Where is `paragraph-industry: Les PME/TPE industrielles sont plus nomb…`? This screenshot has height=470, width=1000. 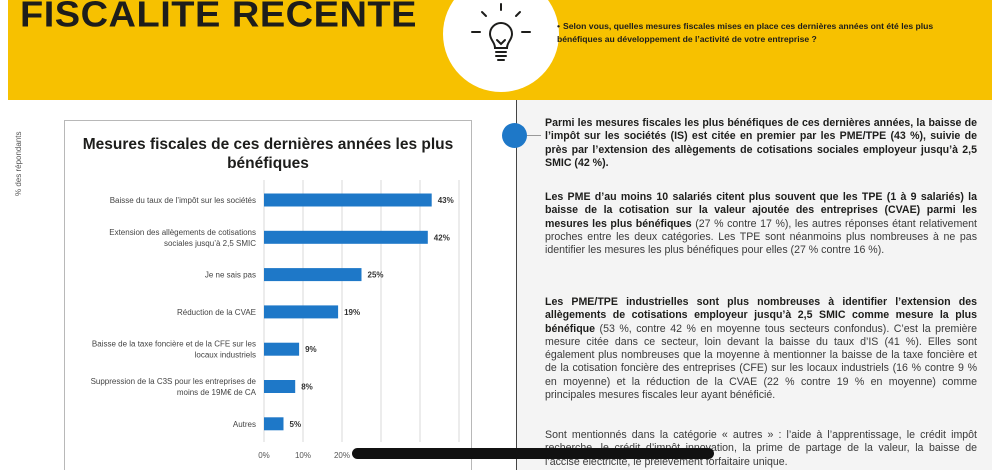
paragraph-industry: Les PME/TPE industrielles sont plus nomb… is located at coordinates (761, 349).